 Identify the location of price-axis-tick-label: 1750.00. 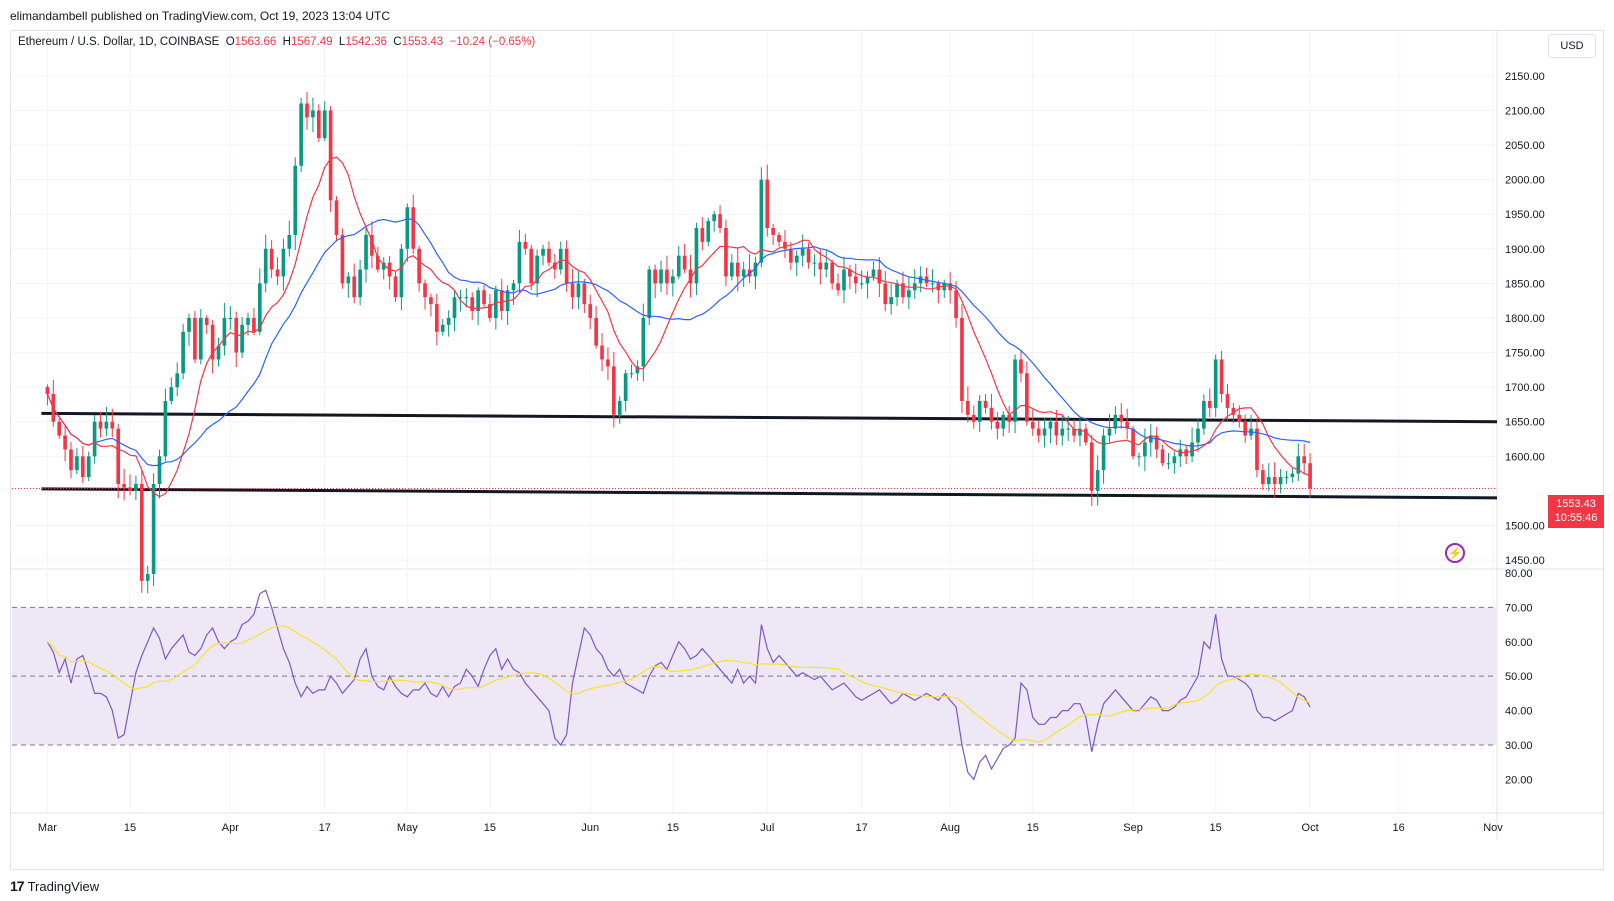
(1525, 354).